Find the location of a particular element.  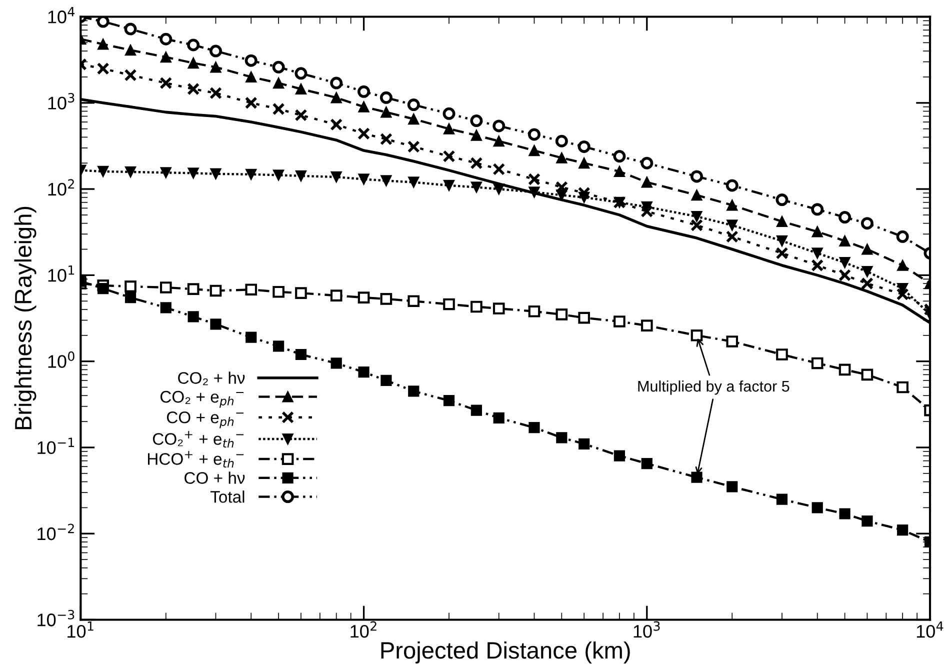

legend-label: CO₂$^{+}$ + e$_{th}$$^{−}$ is located at coordinates (198, 439).